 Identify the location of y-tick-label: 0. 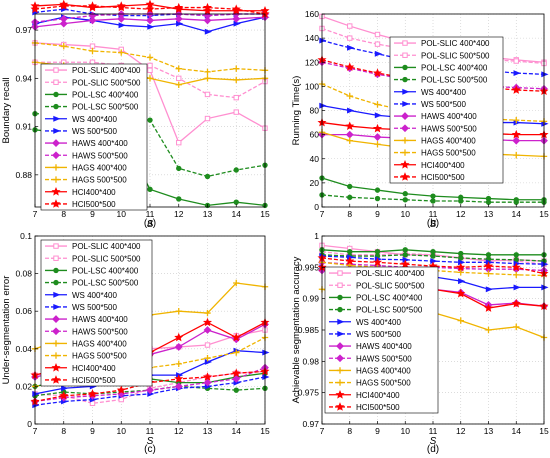
(316, 207).